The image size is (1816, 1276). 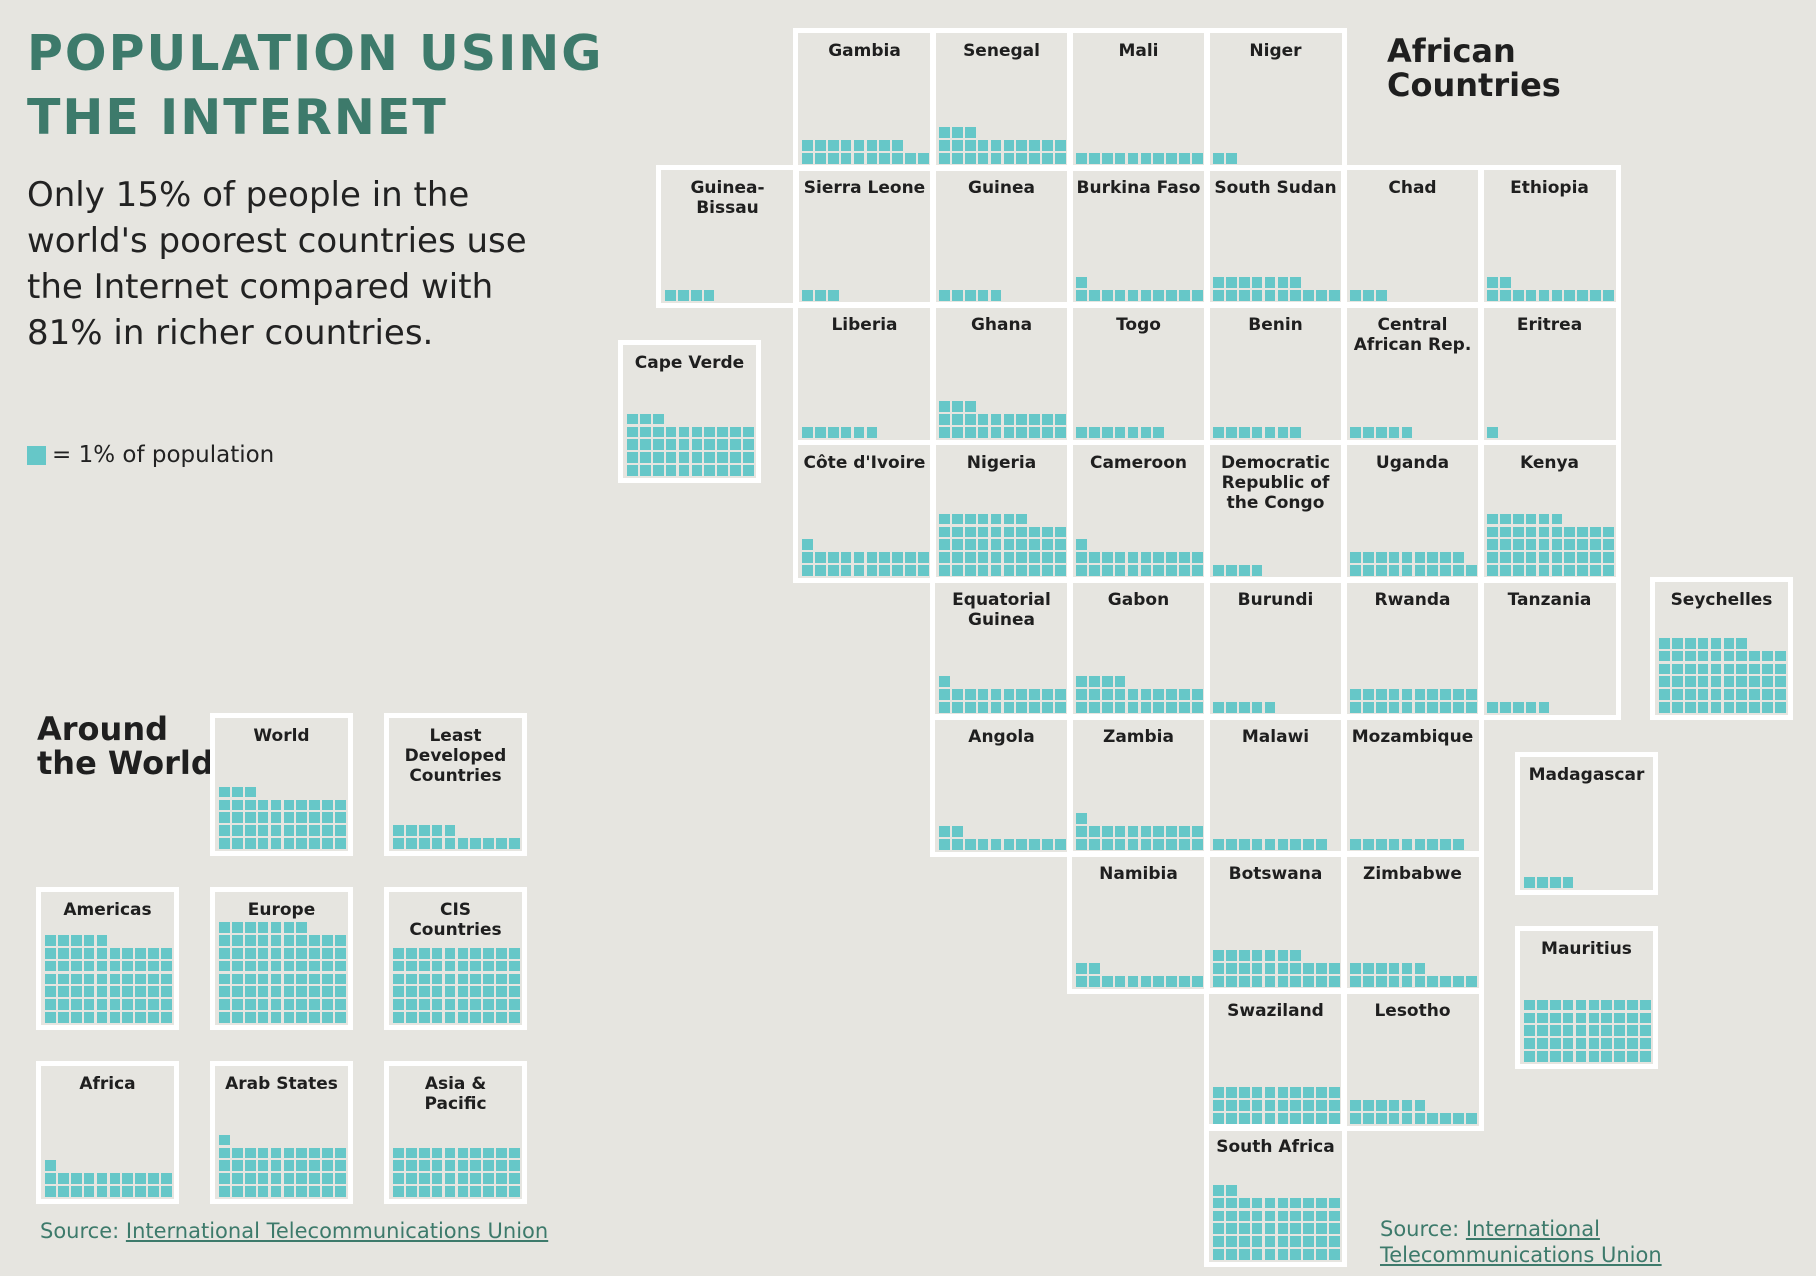 I want to click on legend: = 1% of population, so click(x=150, y=455).